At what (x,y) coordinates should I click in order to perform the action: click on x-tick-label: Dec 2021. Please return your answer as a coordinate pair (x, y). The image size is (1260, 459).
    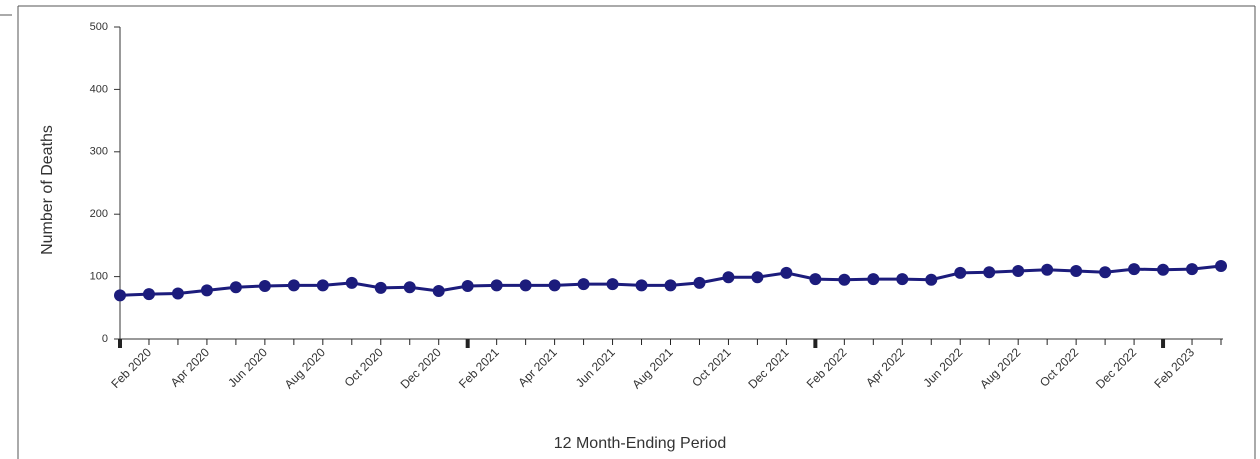
    Looking at the image, I should click on (768, 368).